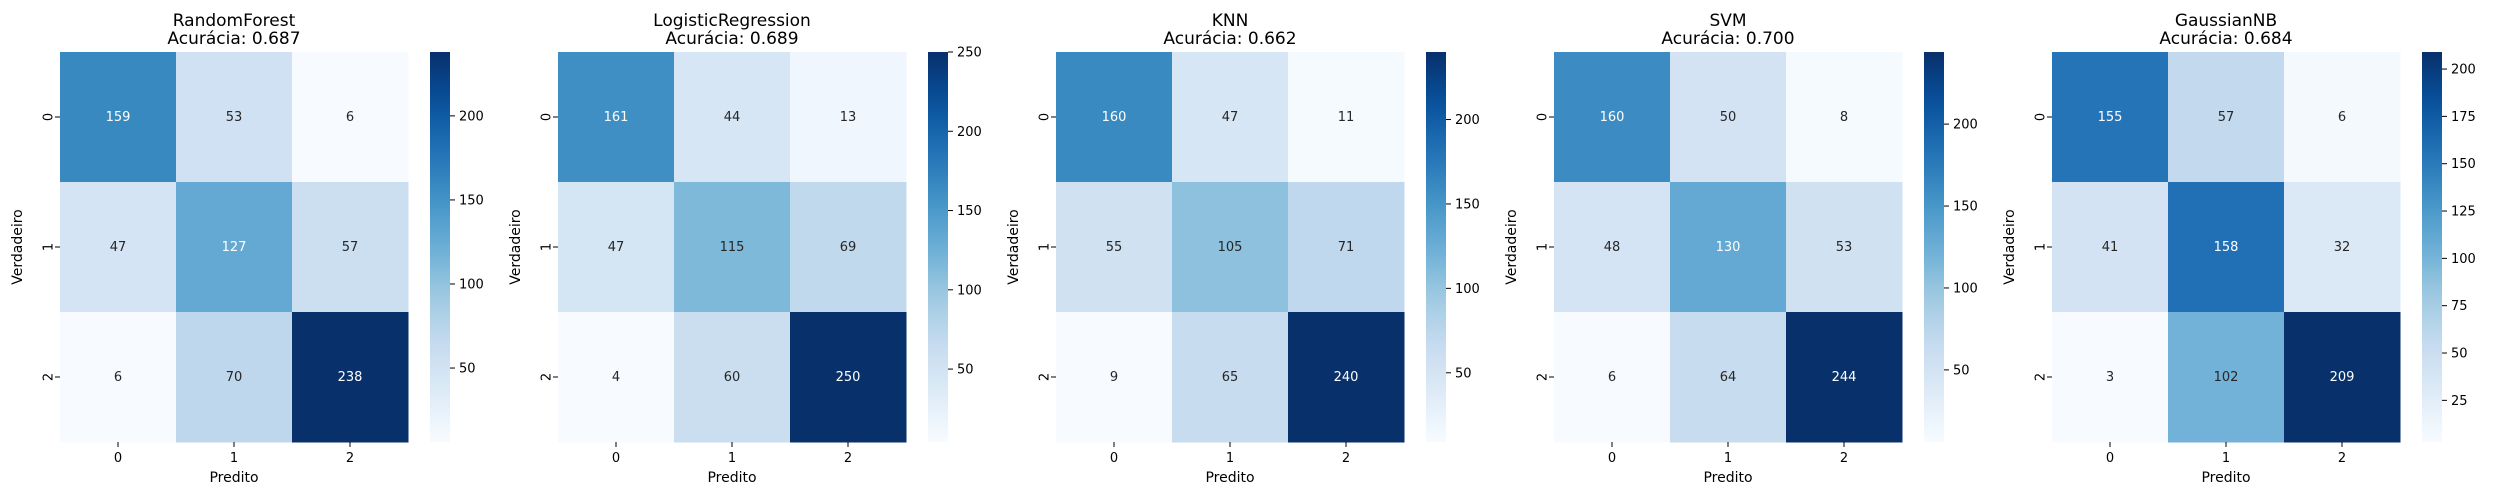 The width and height of the screenshot is (2500, 500). I want to click on cell-value-label: 3, so click(2110, 377).